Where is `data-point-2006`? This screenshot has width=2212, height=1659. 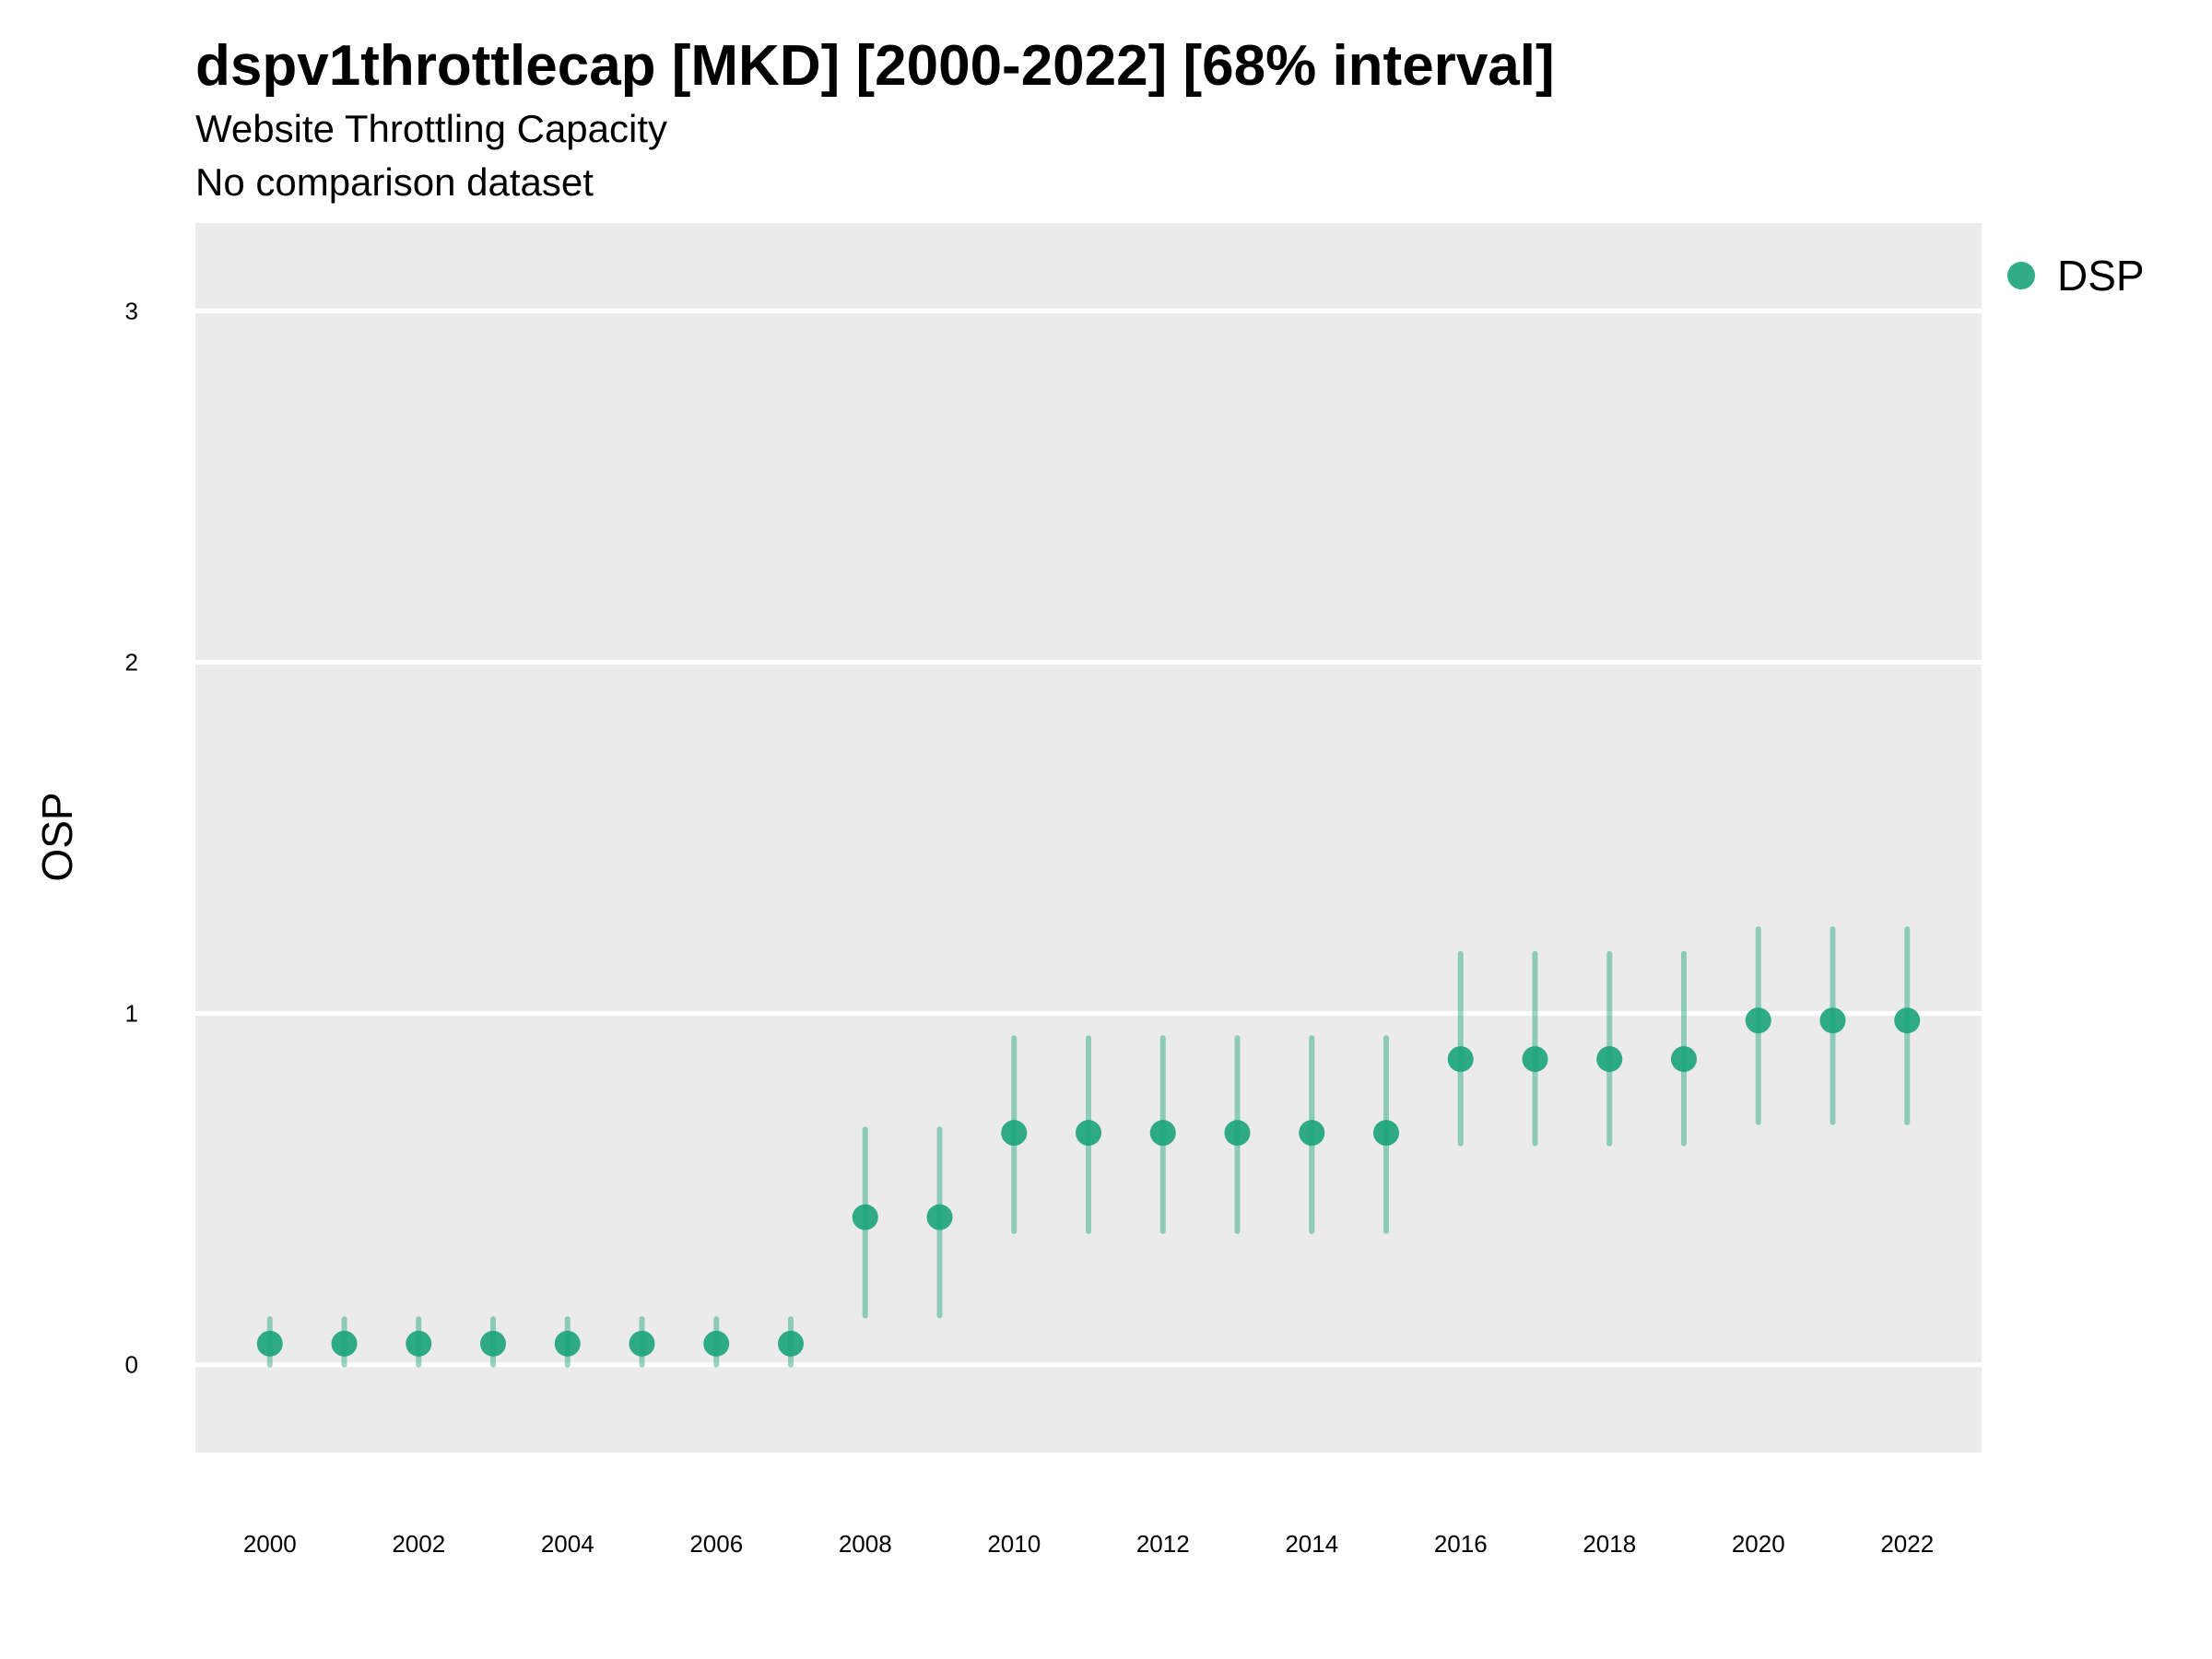 data-point-2006 is located at coordinates (716, 1343).